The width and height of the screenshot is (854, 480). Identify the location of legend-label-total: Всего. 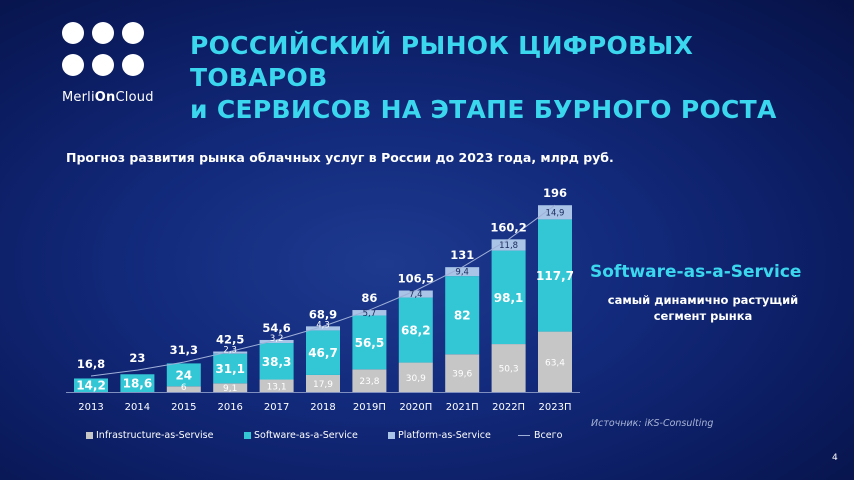
(548, 435).